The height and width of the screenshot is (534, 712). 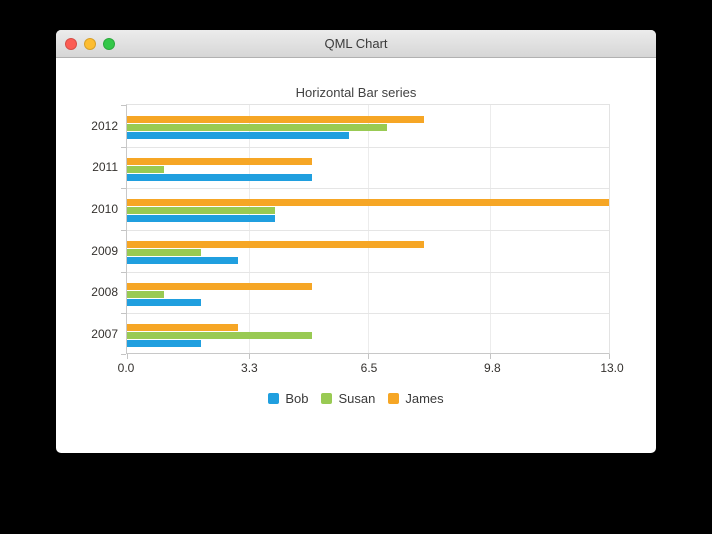 What do you see at coordinates (146, 169) in the screenshot?
I see `bar-susan-2011` at bounding box center [146, 169].